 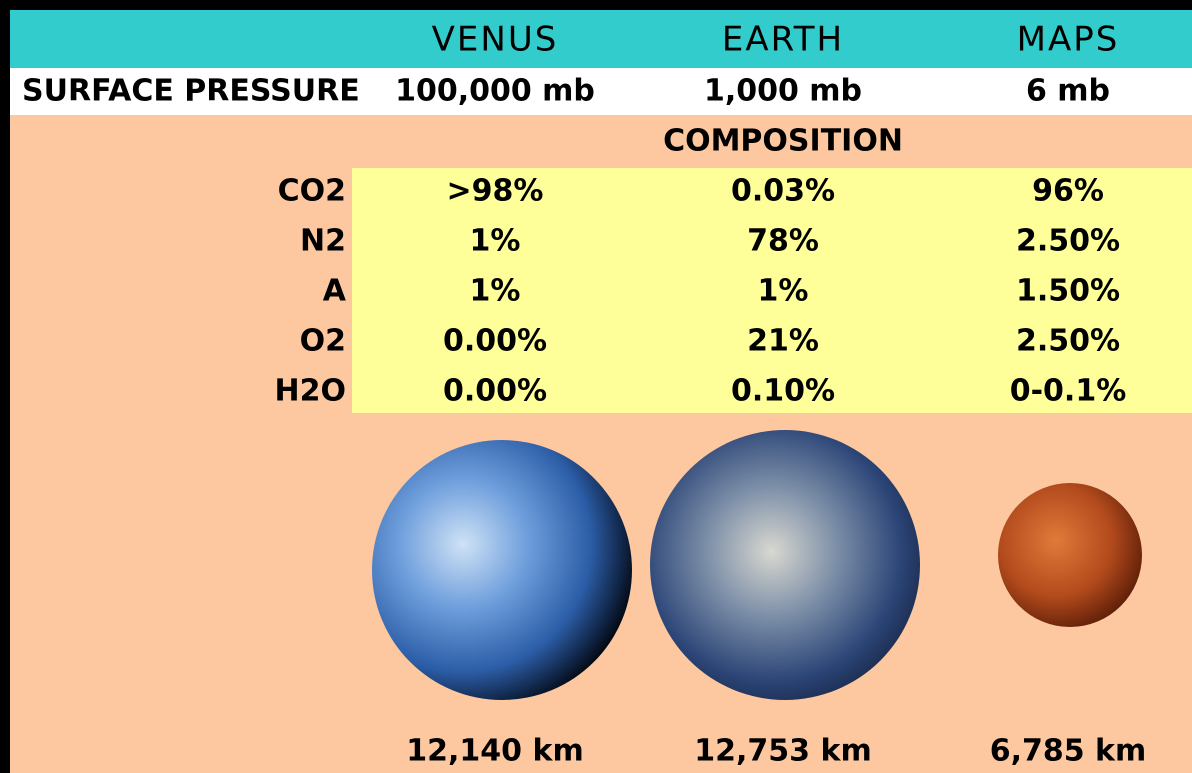 I want to click on cell: 96%, so click(x=1068, y=191).